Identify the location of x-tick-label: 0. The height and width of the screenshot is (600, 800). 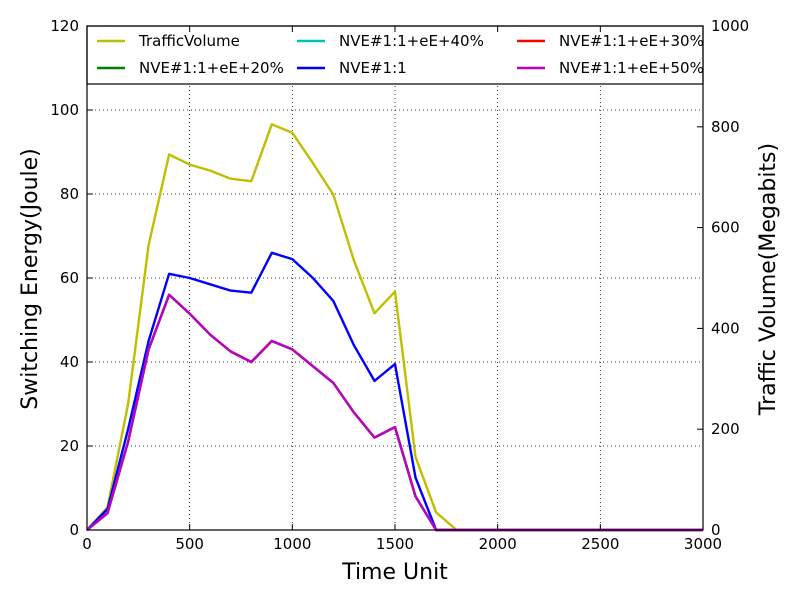
(87, 544).